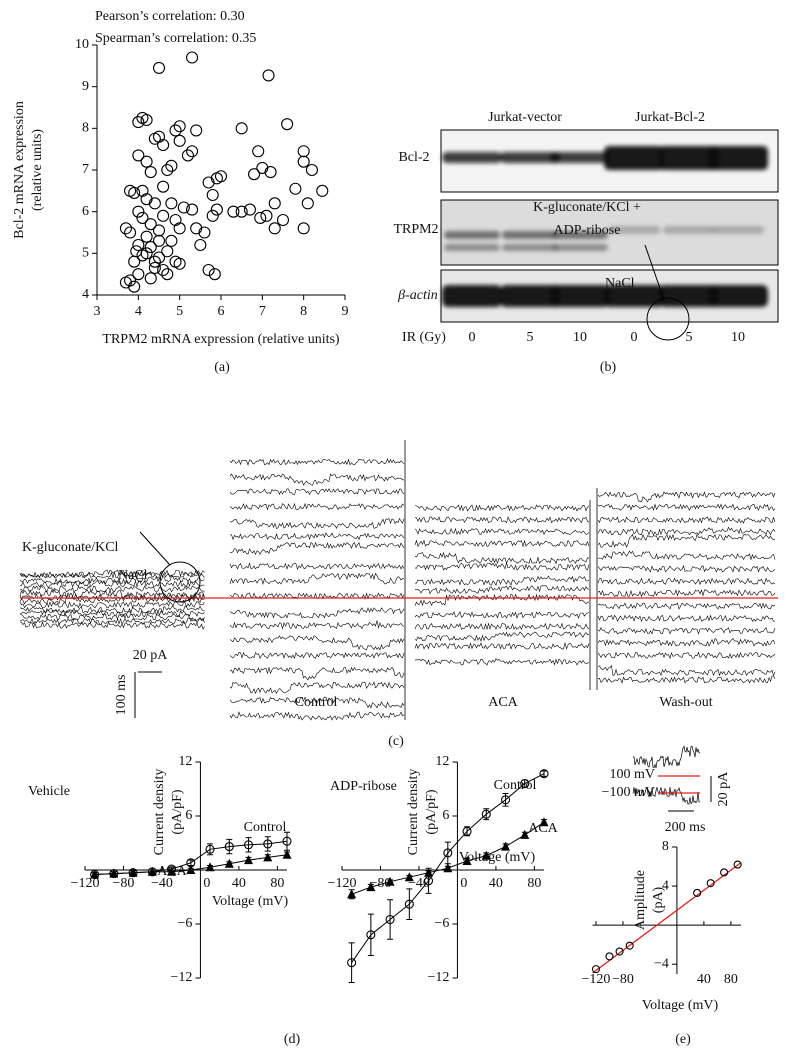  Describe the element at coordinates (221, 339) in the screenshot. I see `x-axis-label: TRPM2 mRNA expression (relative units)` at that location.